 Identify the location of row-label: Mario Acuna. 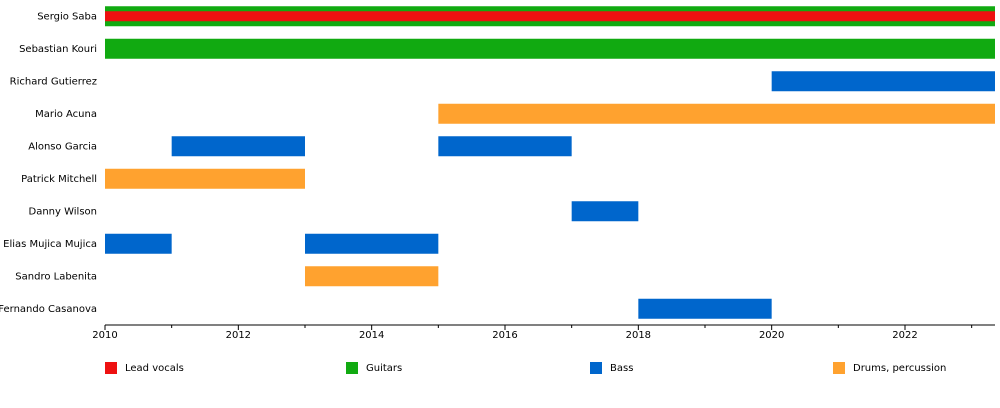
(66, 114).